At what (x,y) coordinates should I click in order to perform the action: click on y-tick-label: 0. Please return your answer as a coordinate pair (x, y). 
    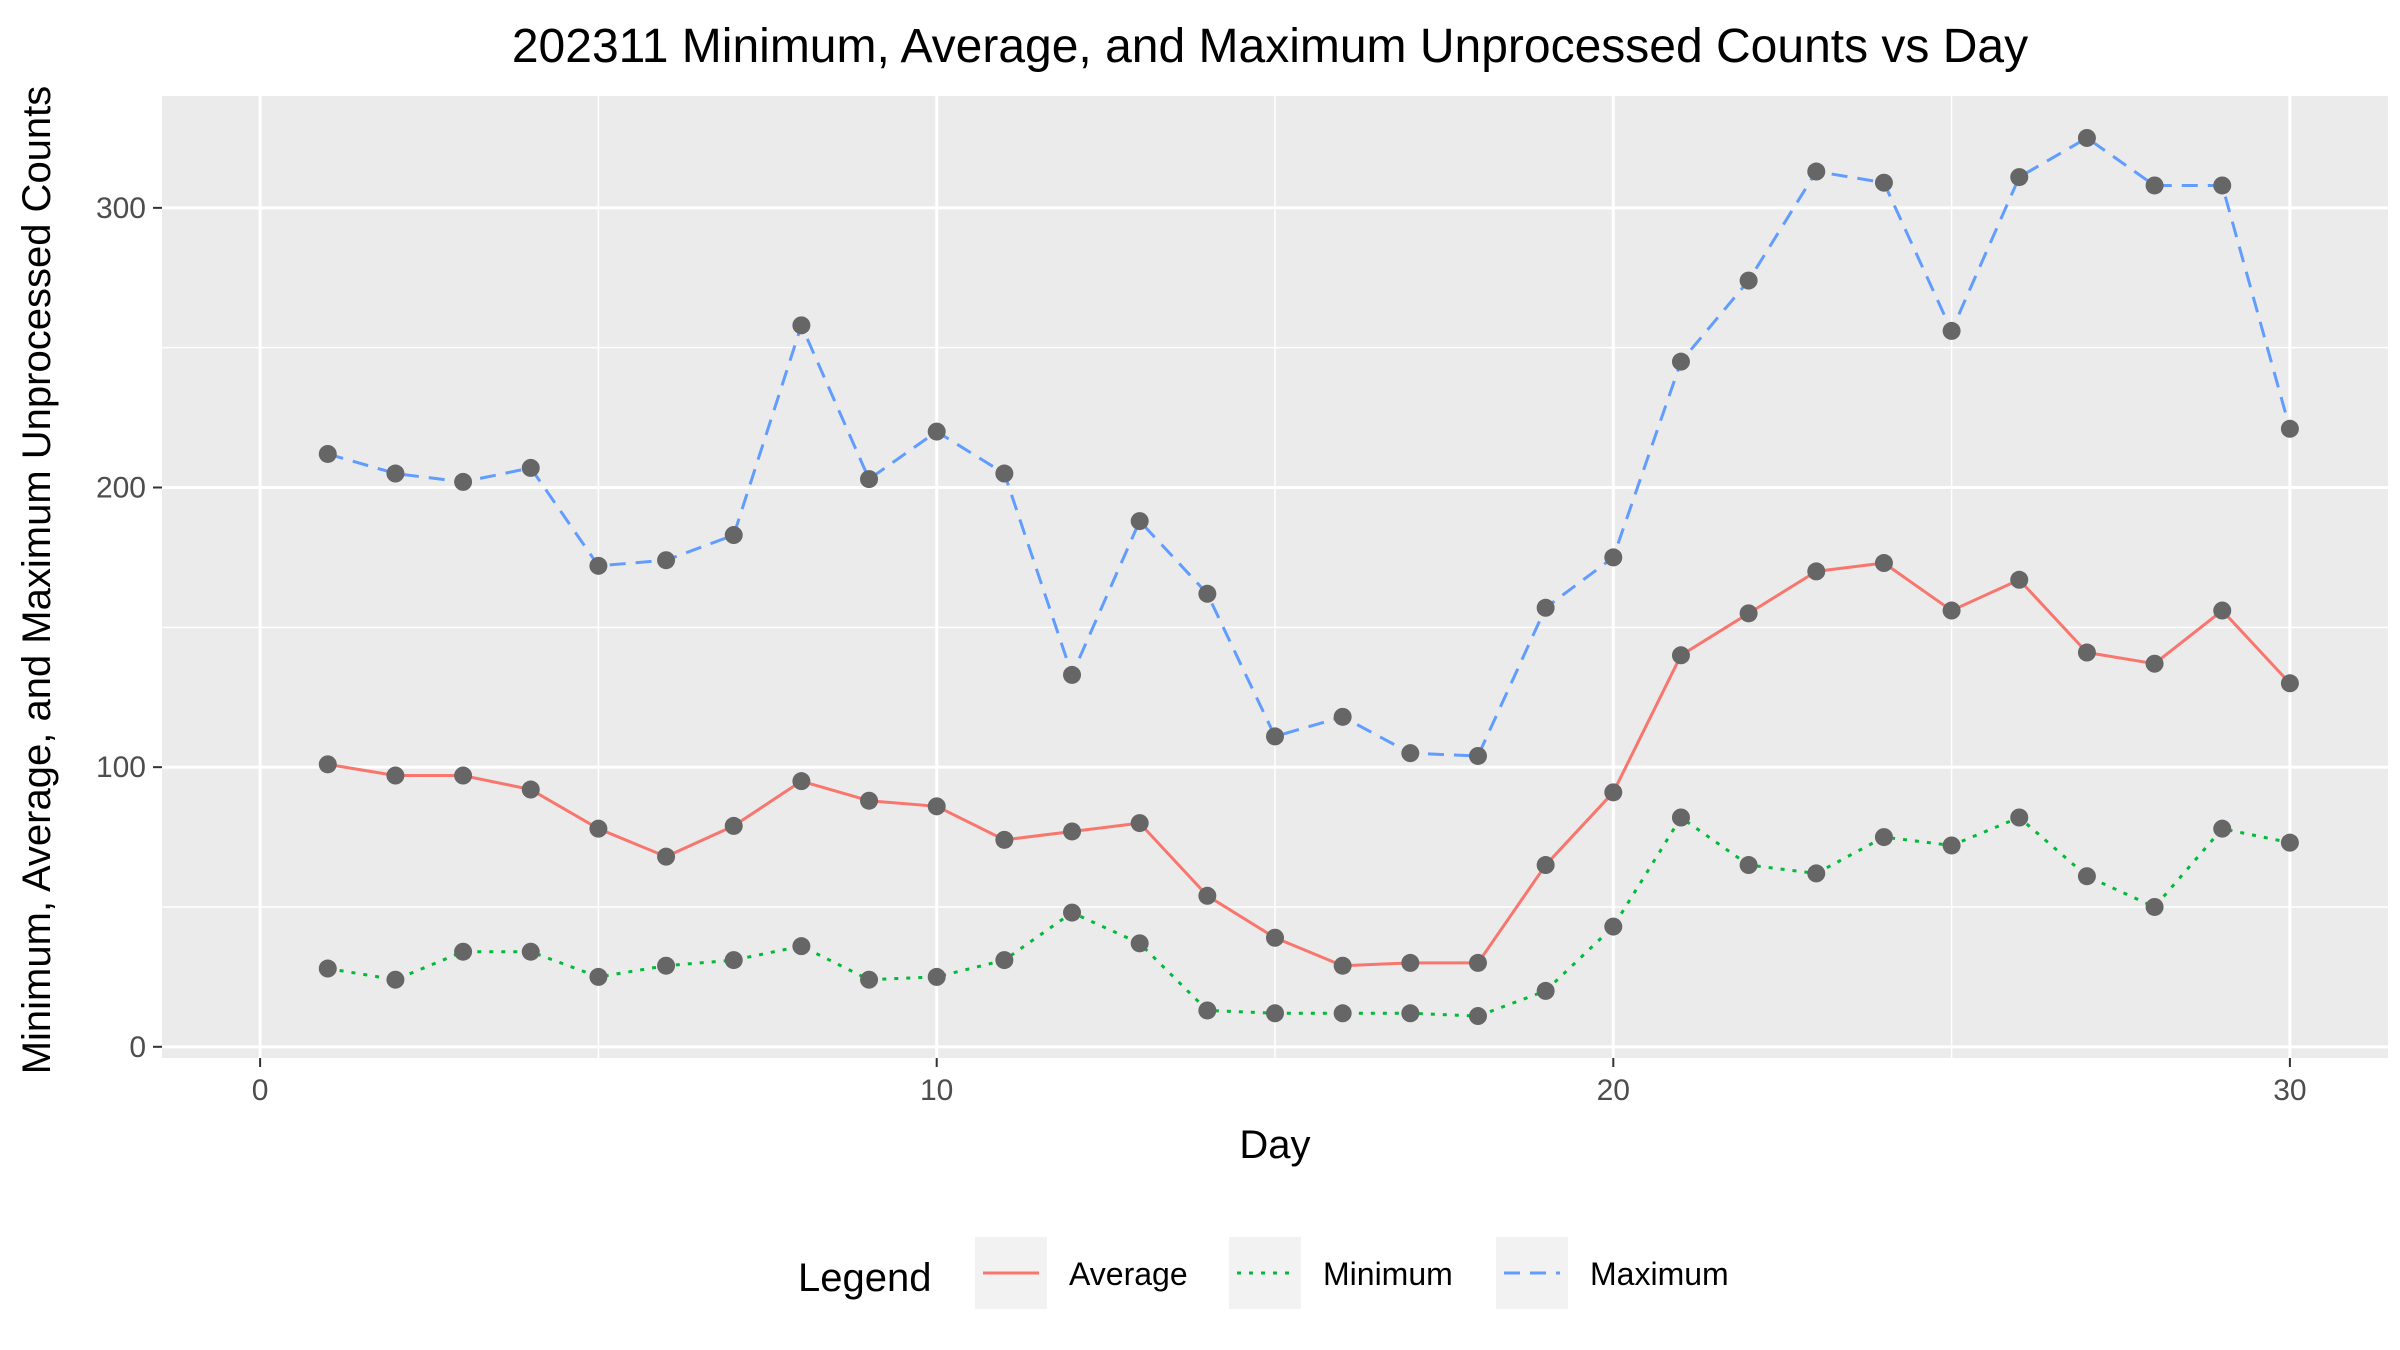
    Looking at the image, I should click on (137, 1047).